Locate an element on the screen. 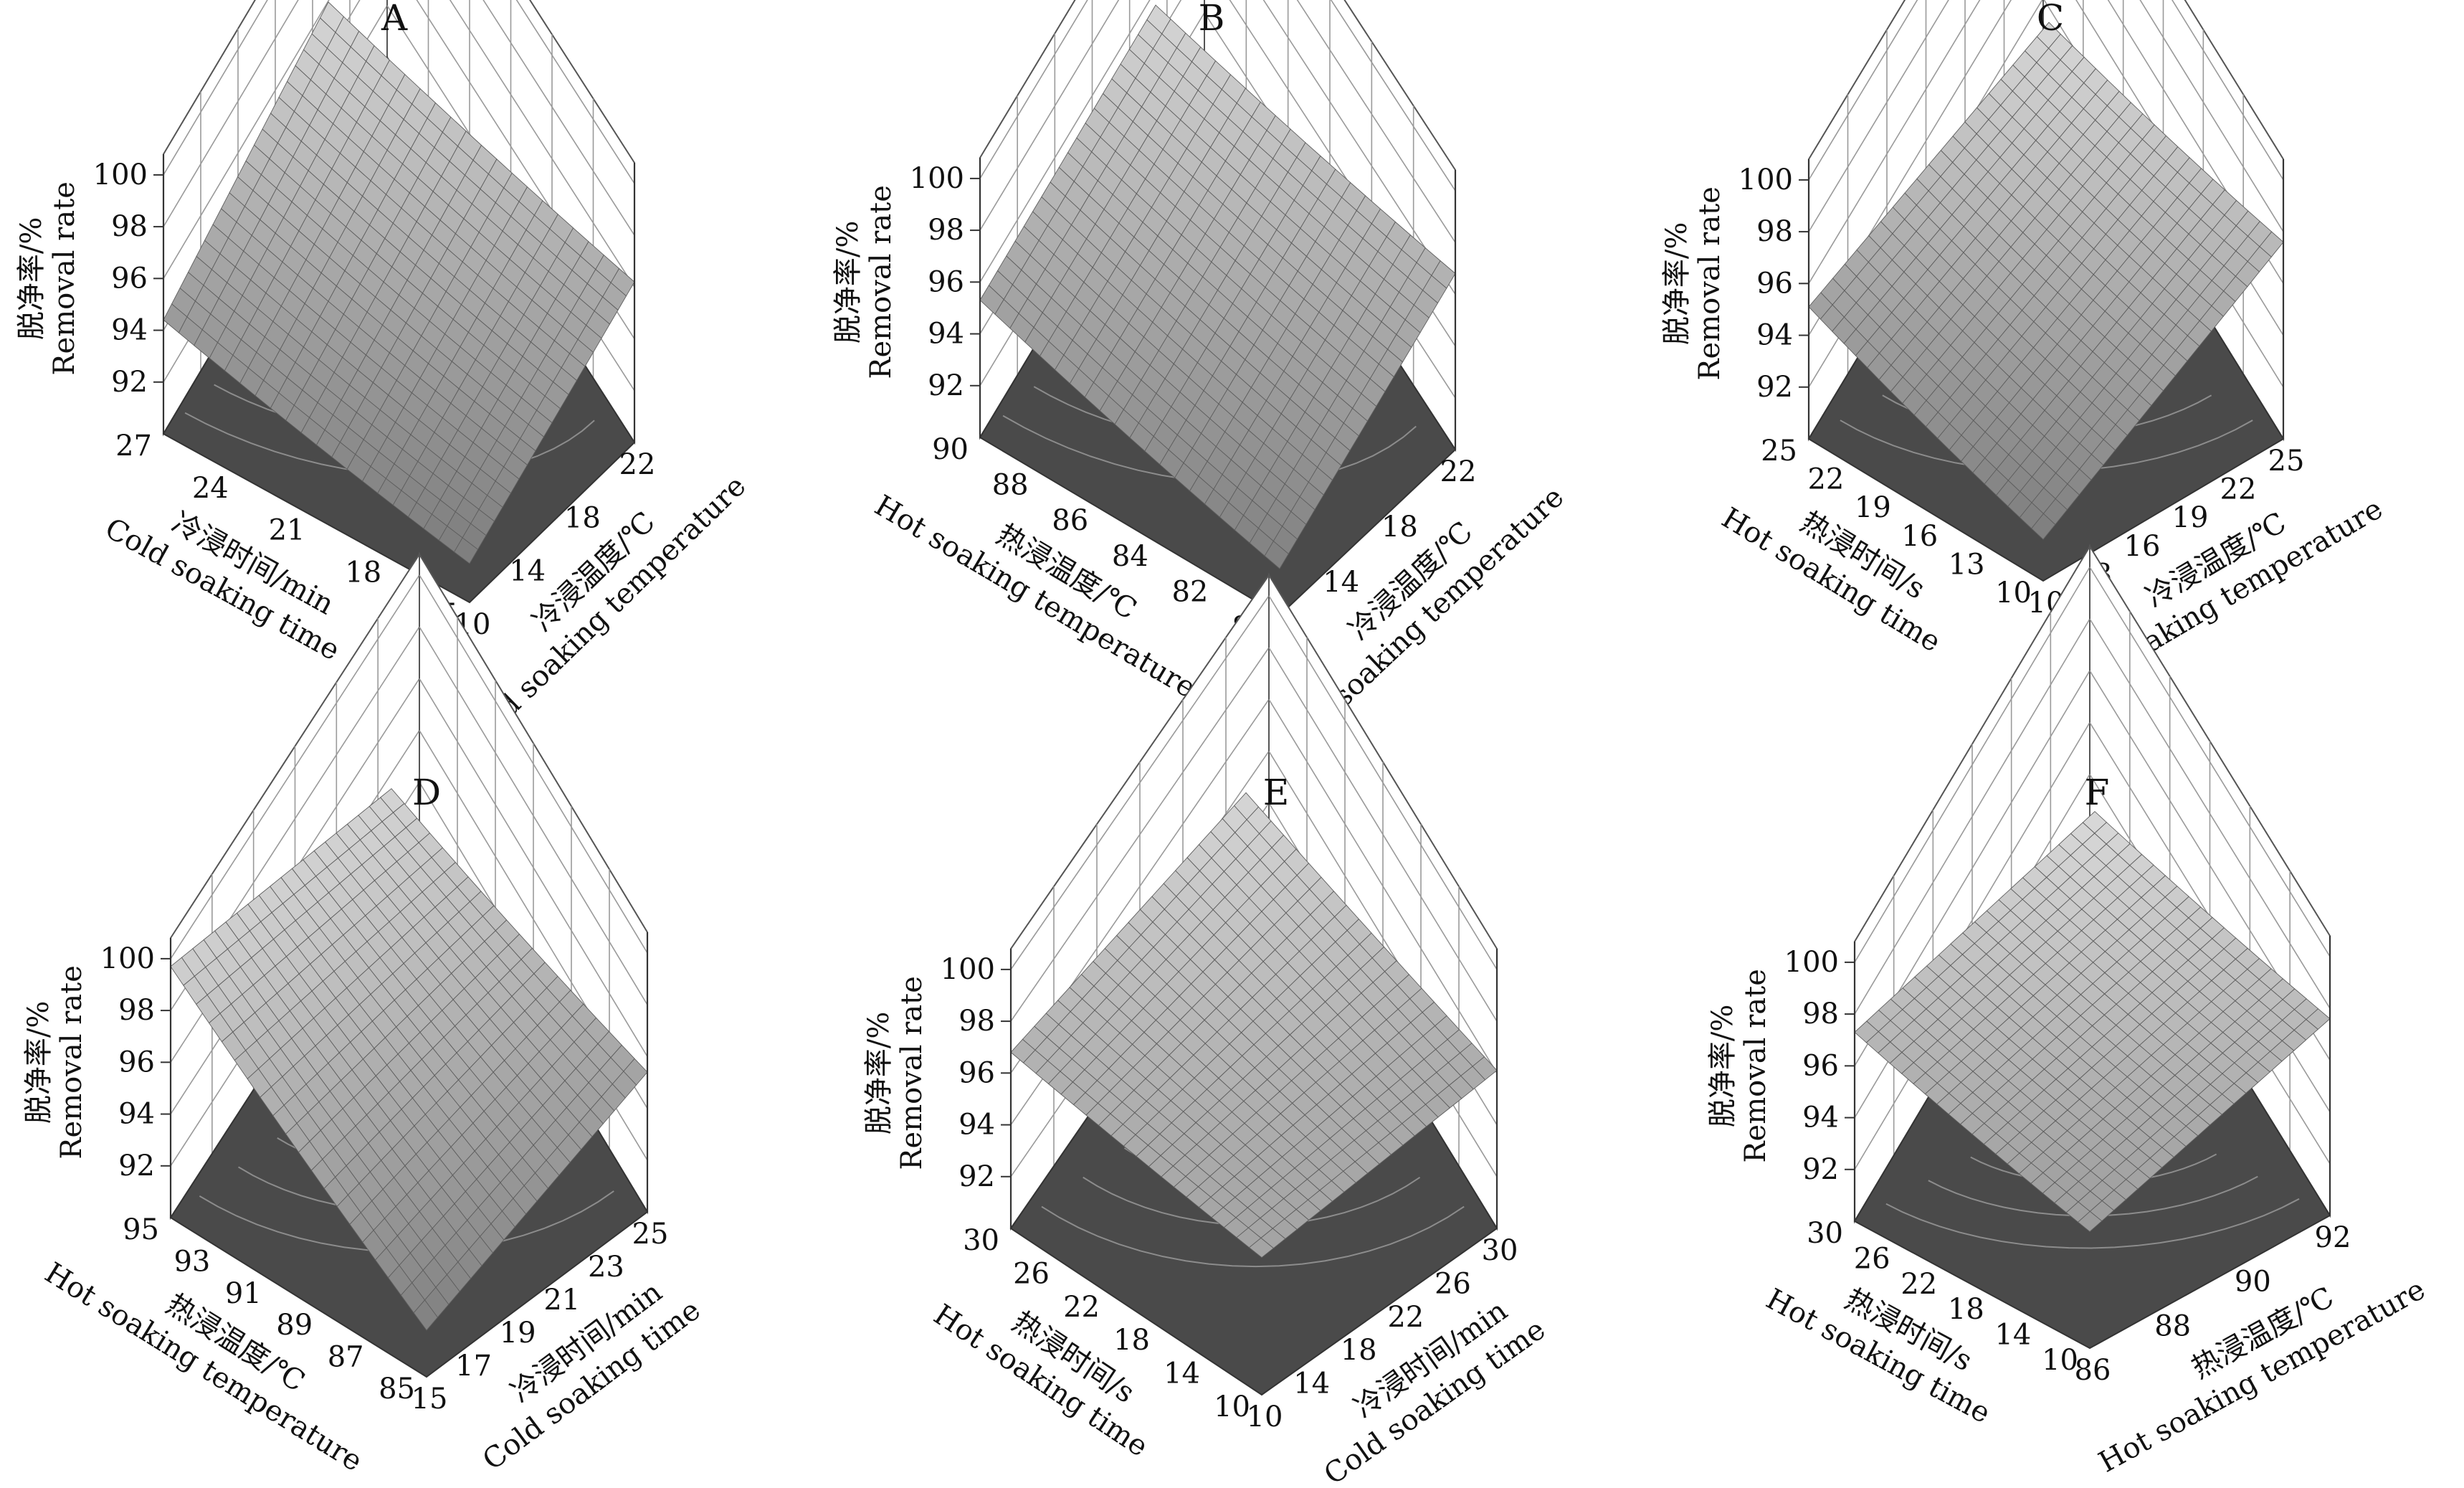 The width and height of the screenshot is (2464, 1488). left-axis-tick-label: 91 is located at coordinates (243, 1293).